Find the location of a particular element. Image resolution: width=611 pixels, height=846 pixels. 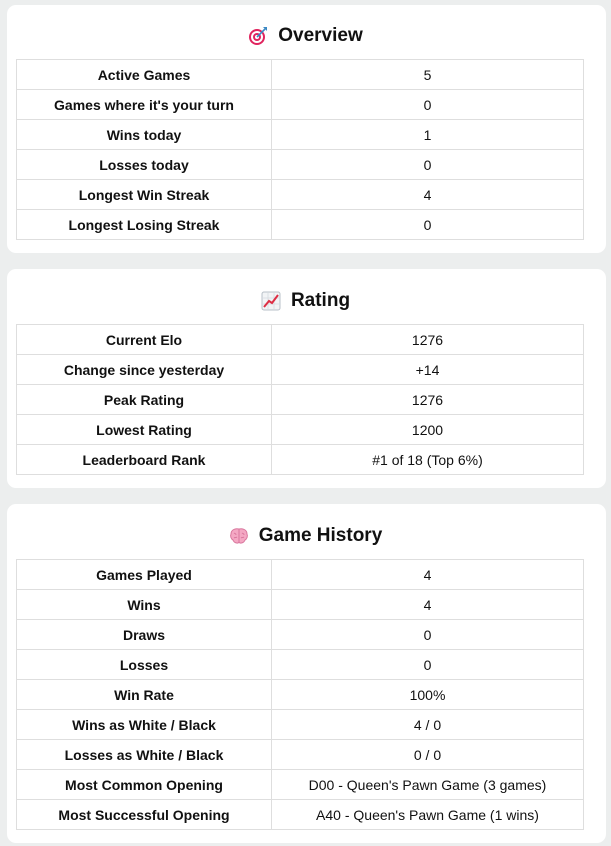

row-value: A40 - Queen's Pawn Game (1 wins) is located at coordinates (427, 814).